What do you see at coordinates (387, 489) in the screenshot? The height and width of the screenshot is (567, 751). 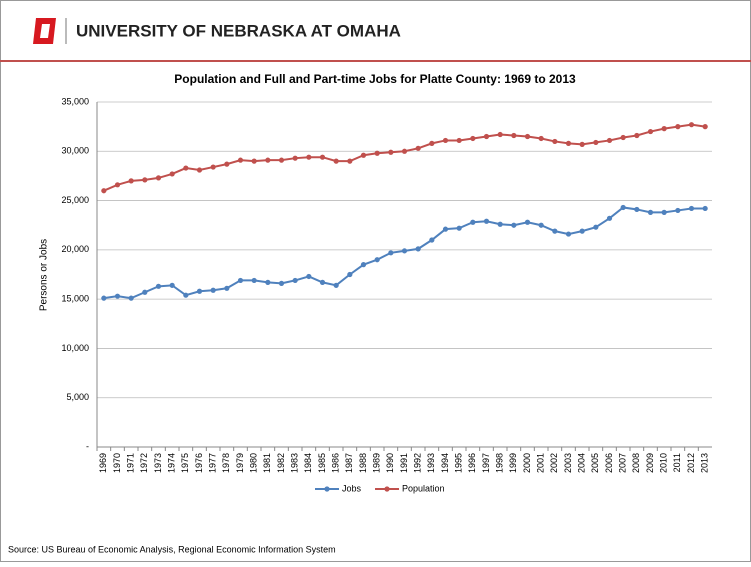 I see `legend-marker` at bounding box center [387, 489].